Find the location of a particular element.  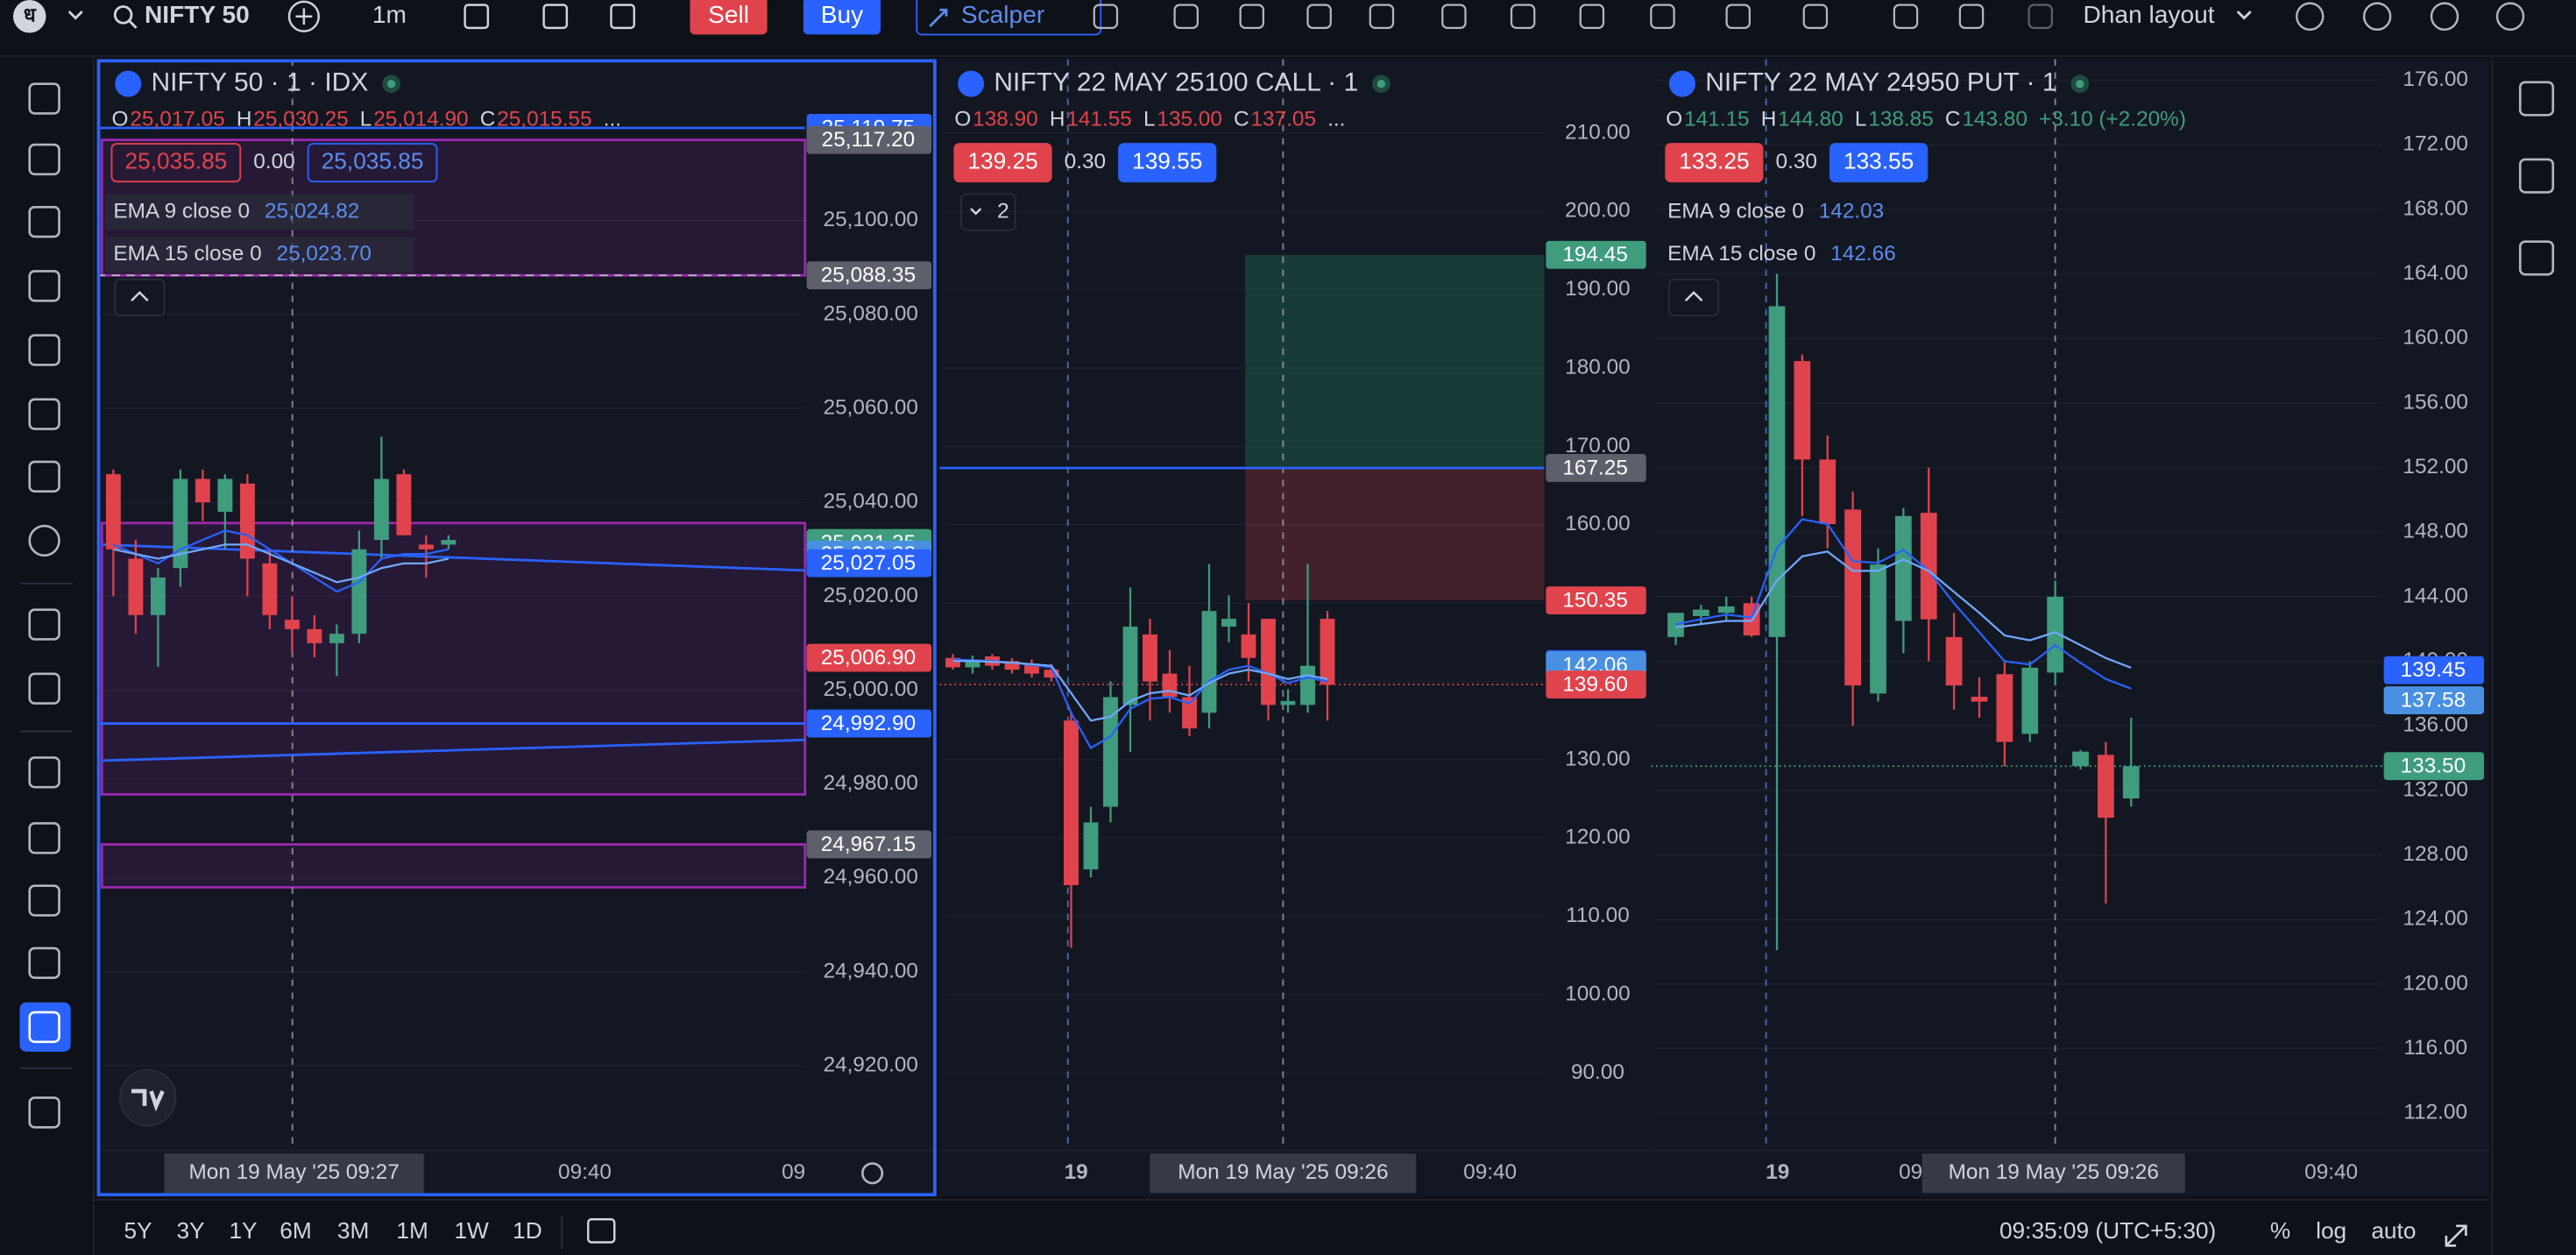

buy-price: 133.55 is located at coordinates (1879, 161).